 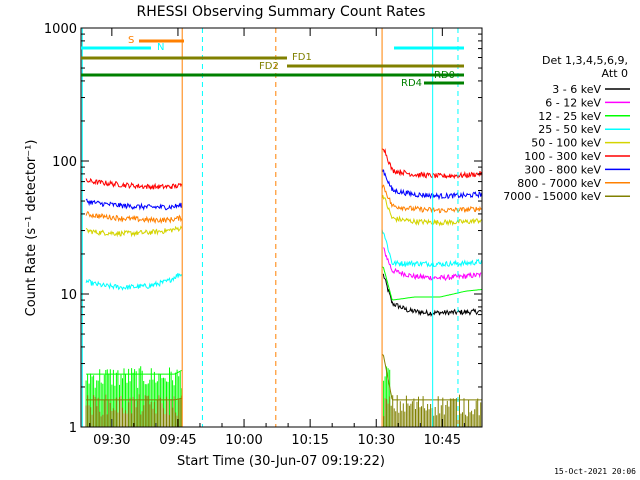 What do you see at coordinates (562, 156) in the screenshot?
I see `legend-label-6: 100 - 300 keV` at bounding box center [562, 156].